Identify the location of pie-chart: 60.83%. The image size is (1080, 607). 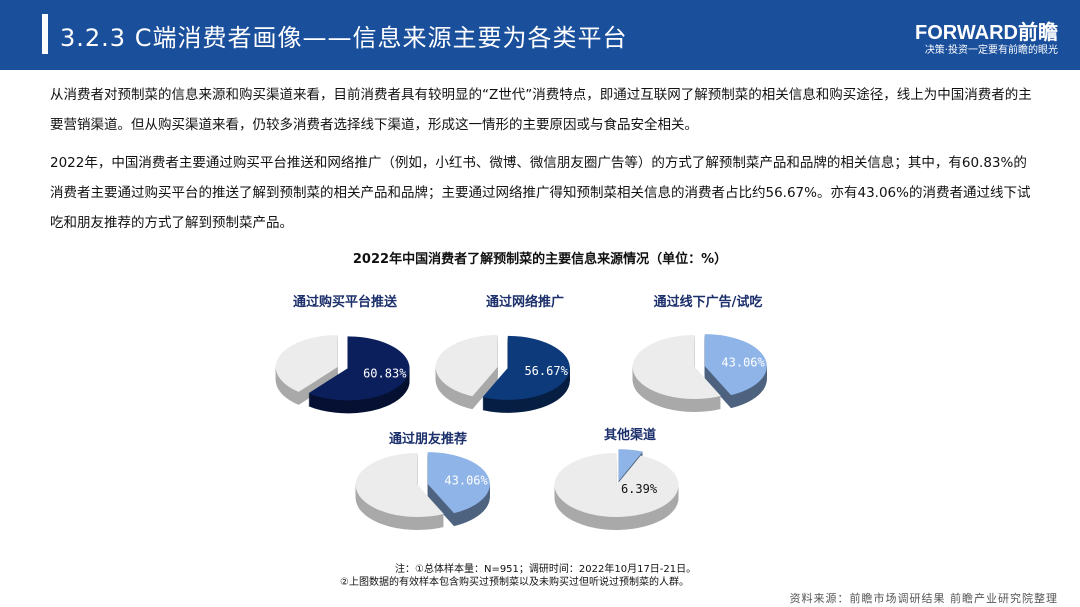
(342, 374).